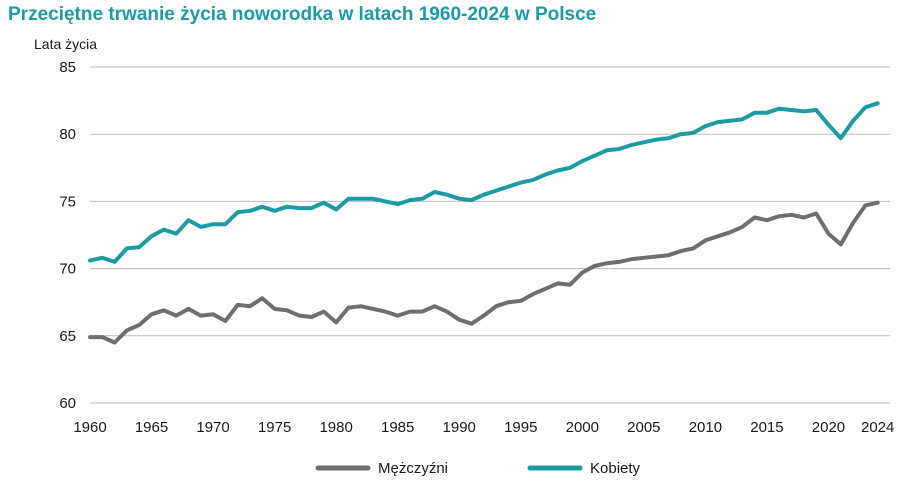  Describe the element at coordinates (67, 235) in the screenshot. I see `y-tick-labels: 60 65 70 75 80 85` at that location.